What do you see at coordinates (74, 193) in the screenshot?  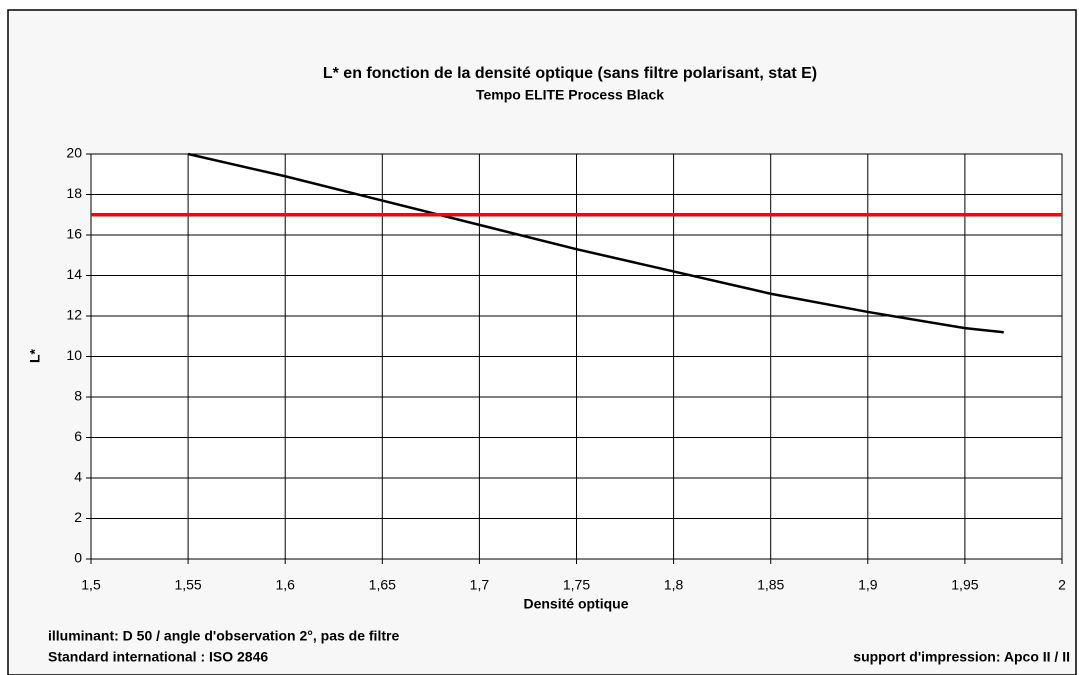 I see `y-tick-label: 18` at bounding box center [74, 193].